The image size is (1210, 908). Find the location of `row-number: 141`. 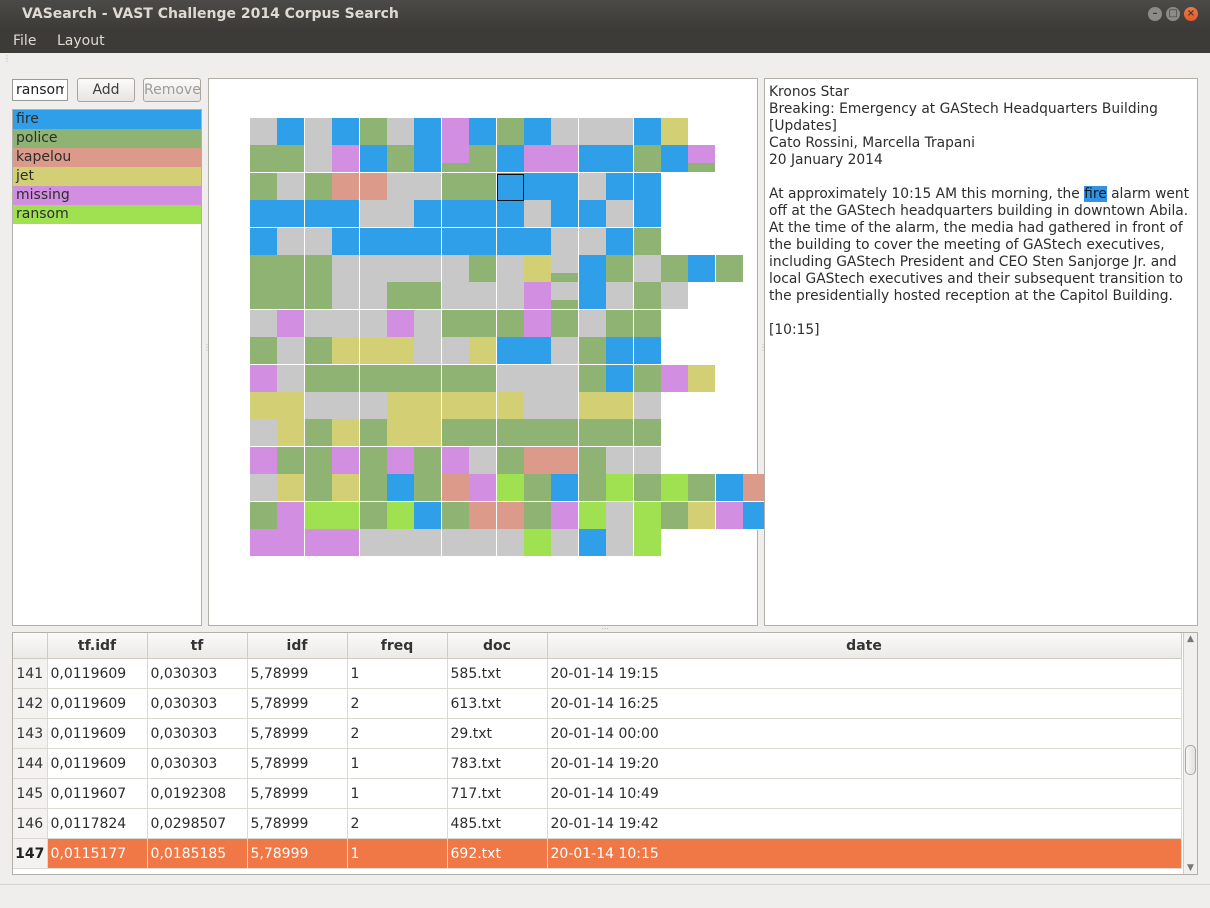

row-number: 141 is located at coordinates (30, 673).